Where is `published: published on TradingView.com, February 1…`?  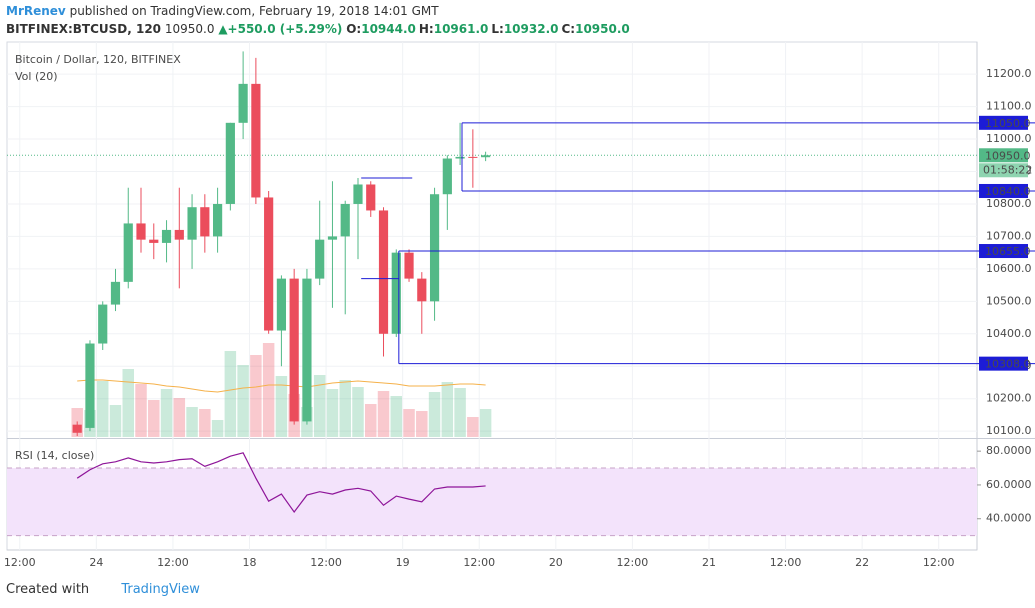
published: published on TradingView.com, February 1… is located at coordinates (254, 11).